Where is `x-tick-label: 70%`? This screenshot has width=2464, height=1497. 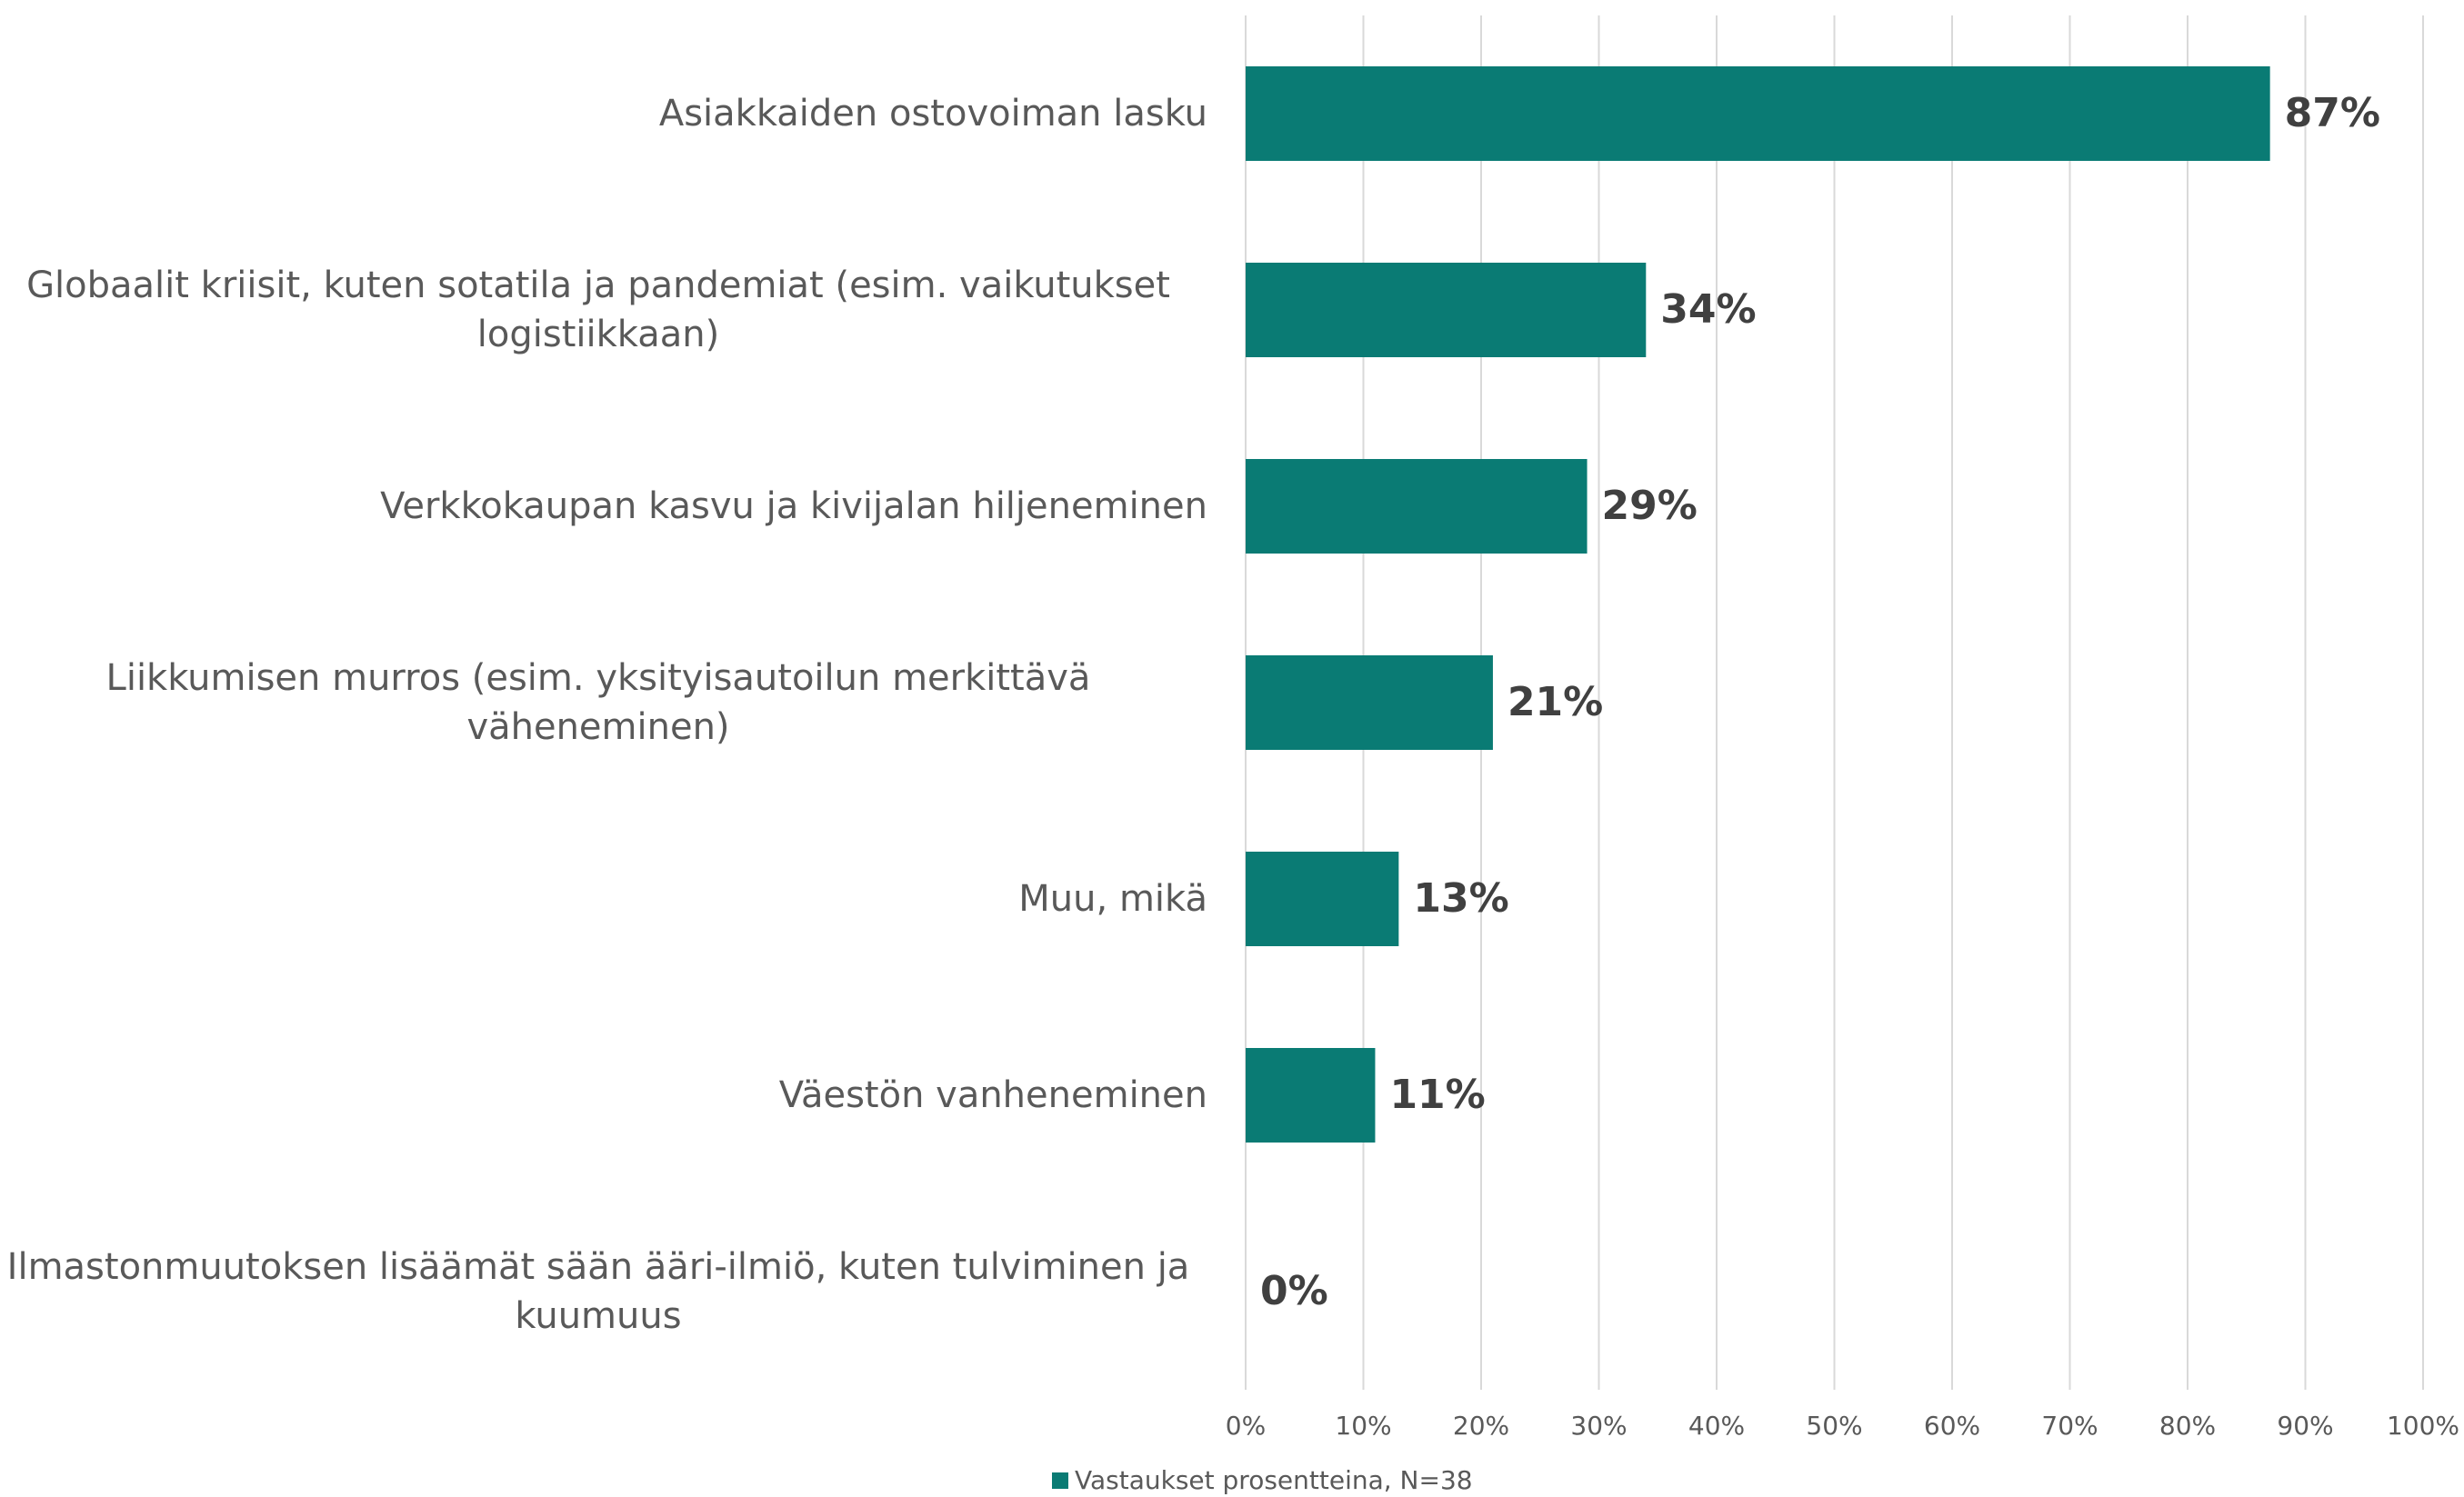 x-tick-label: 70% is located at coordinates (2069, 1426).